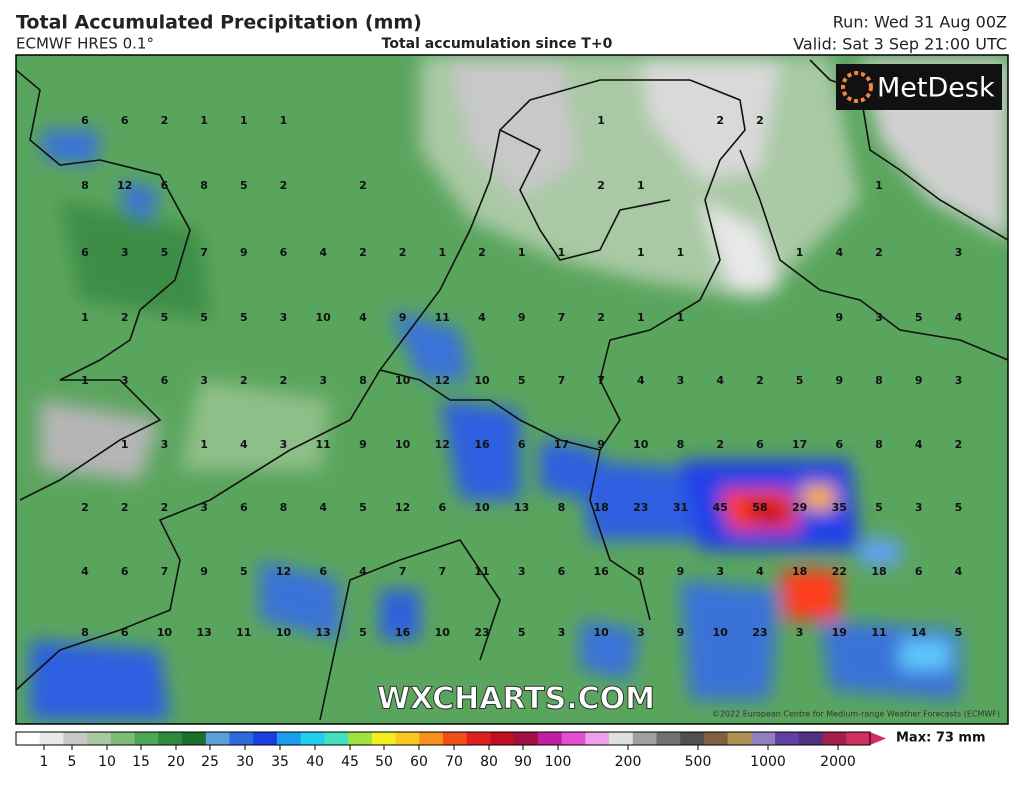 This screenshot has height=790, width=1024. What do you see at coordinates (936, 88) in the screenshot?
I see `logo: MetDesk` at bounding box center [936, 88].